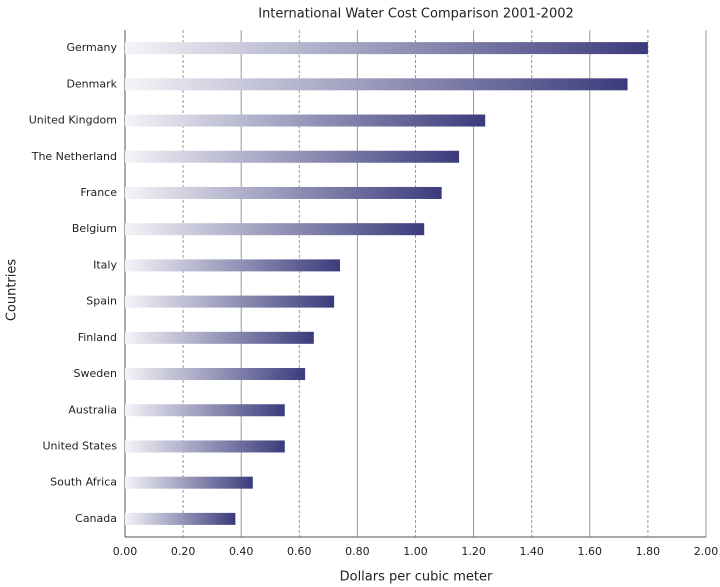 This screenshot has width=720, height=587. Describe the element at coordinates (299, 551) in the screenshot. I see `x-tick-label: 0.60` at that location.